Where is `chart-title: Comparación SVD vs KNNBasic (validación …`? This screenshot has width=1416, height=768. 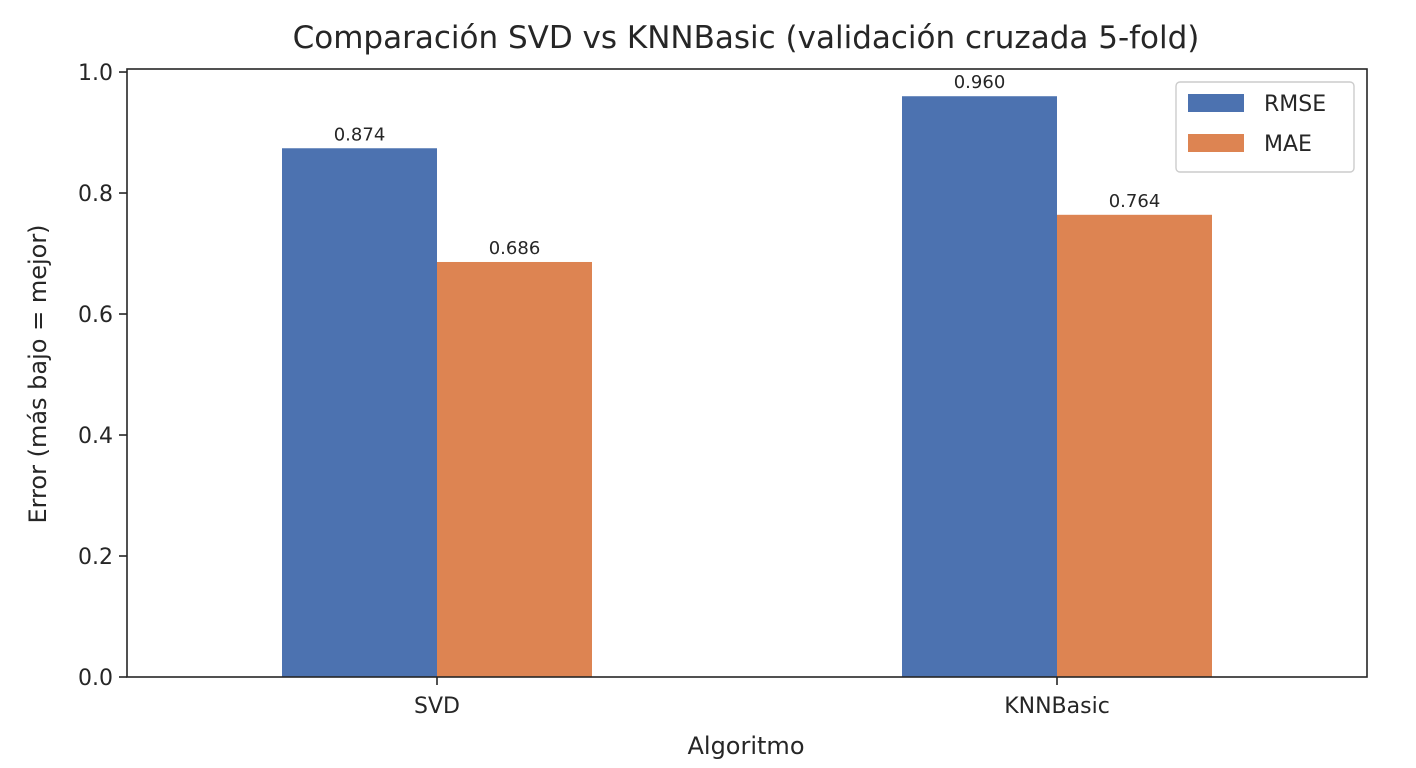 chart-title: Comparación SVD vs KNNBasic (validación … is located at coordinates (746, 38).